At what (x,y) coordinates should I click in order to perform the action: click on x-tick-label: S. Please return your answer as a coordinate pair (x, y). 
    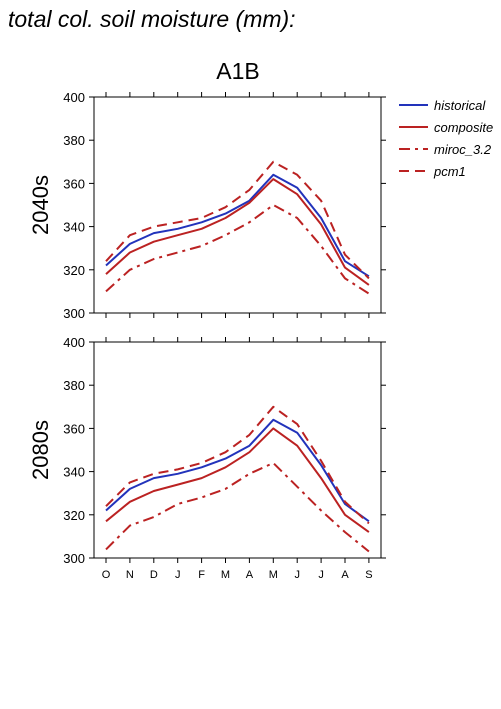
    Looking at the image, I should click on (368, 575).